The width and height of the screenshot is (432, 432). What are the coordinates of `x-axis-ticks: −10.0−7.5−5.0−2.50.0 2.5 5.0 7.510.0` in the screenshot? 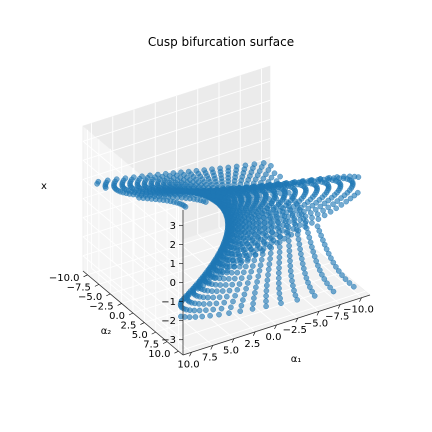 It's located at (275, 333).